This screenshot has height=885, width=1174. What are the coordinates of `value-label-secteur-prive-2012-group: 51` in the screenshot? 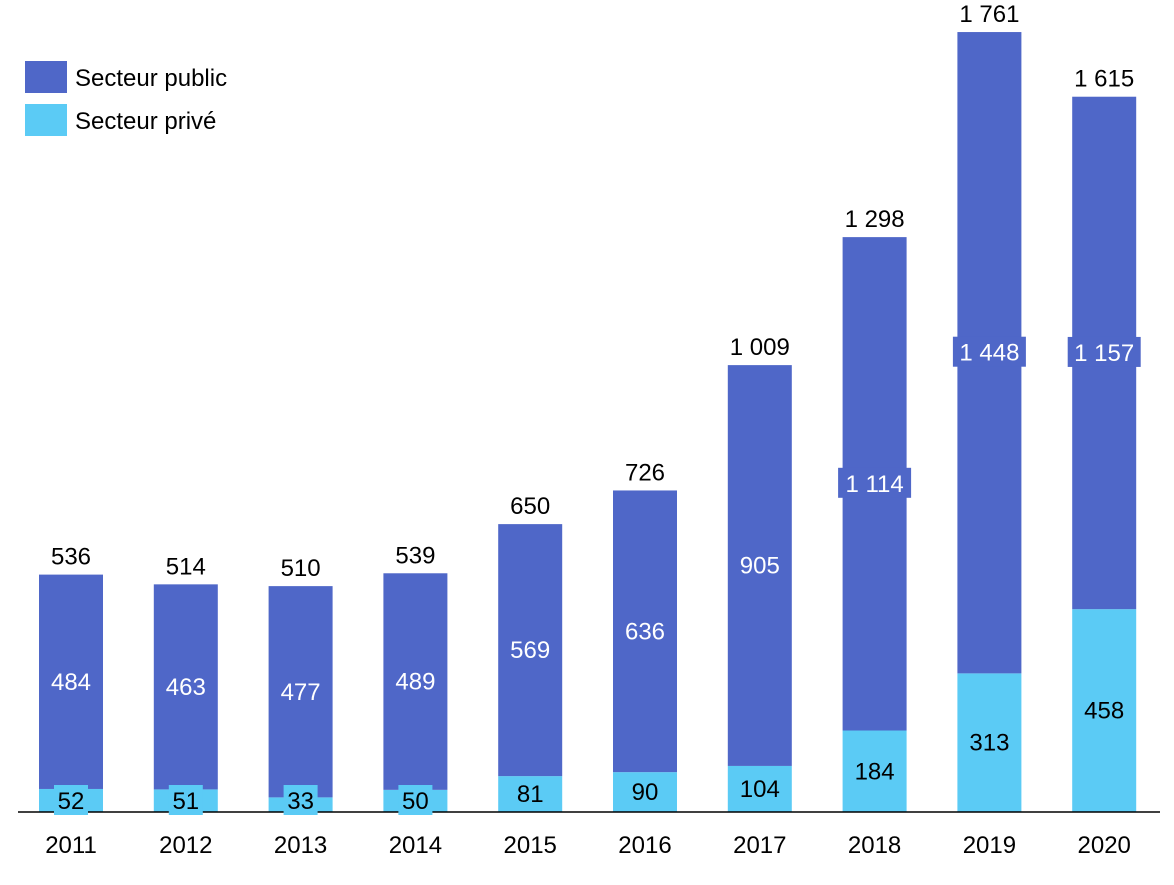 It's located at (185, 800).